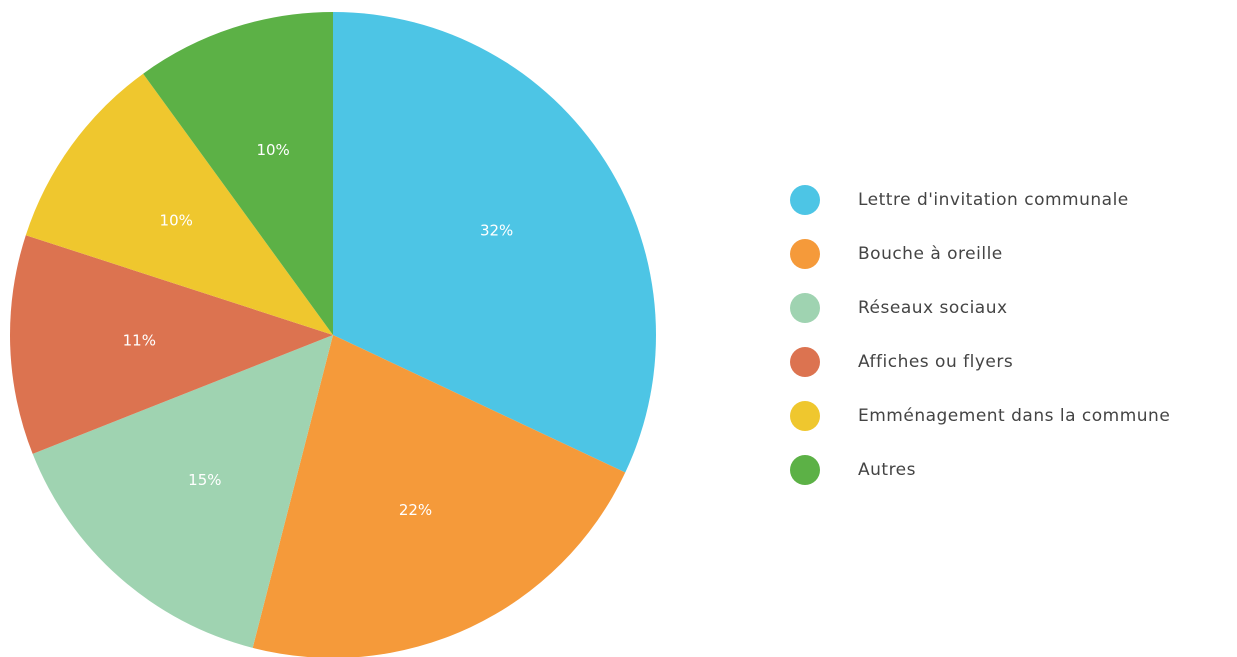 This screenshot has height=657, width=1237. I want to click on slice-label: 32%, so click(496, 231).